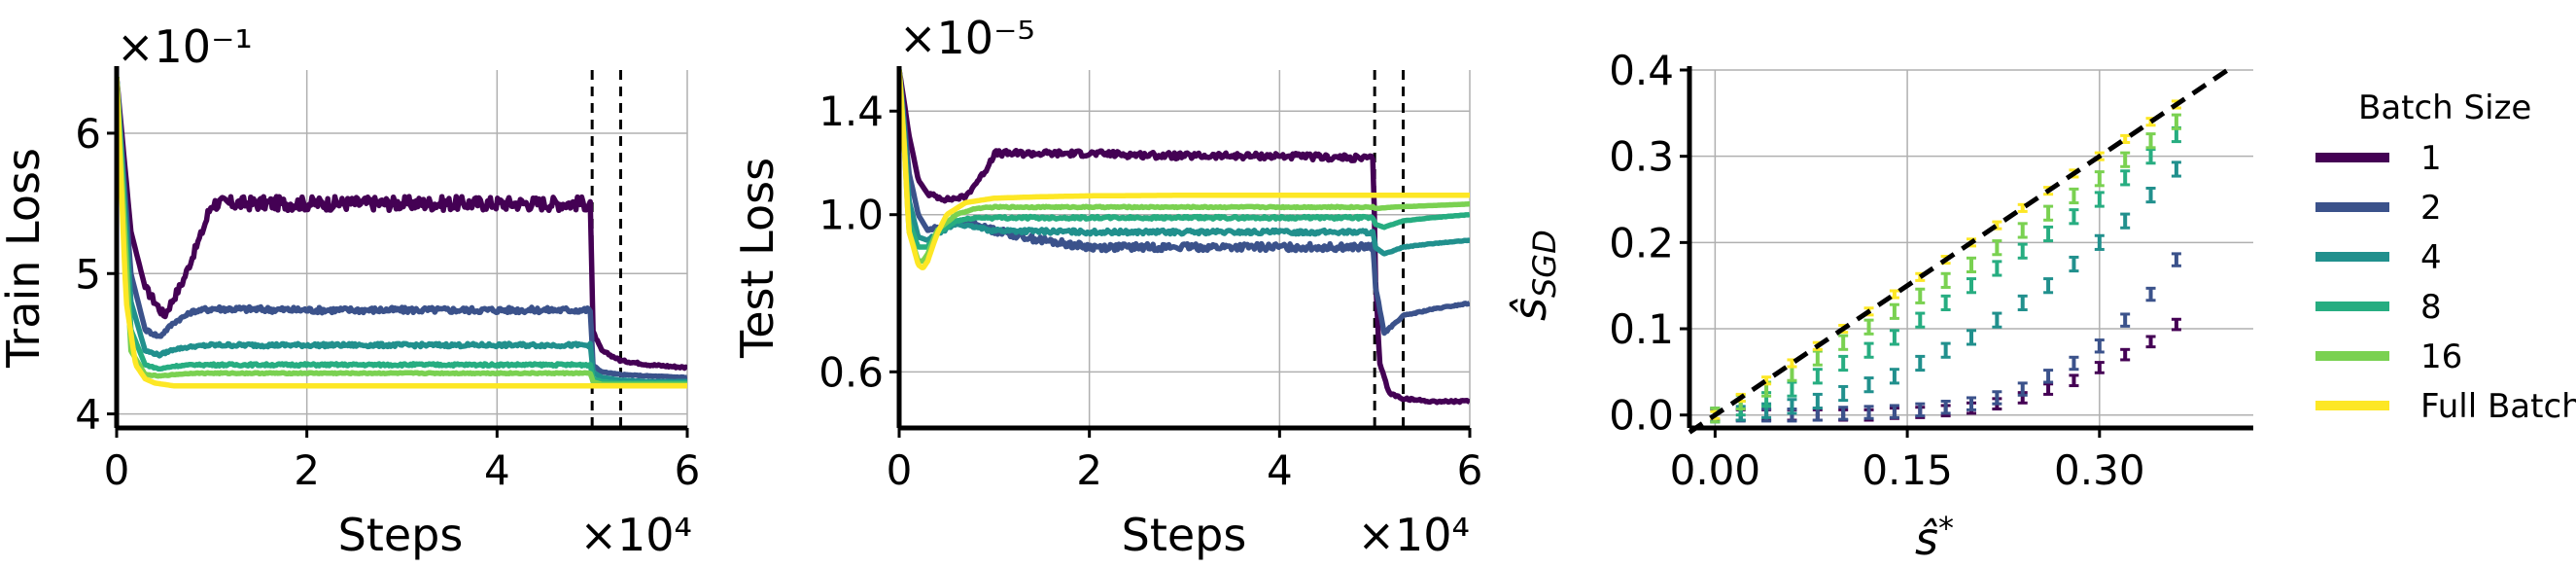 The width and height of the screenshot is (2576, 568). I want to click on y-tick-label: 1.0, so click(851, 215).